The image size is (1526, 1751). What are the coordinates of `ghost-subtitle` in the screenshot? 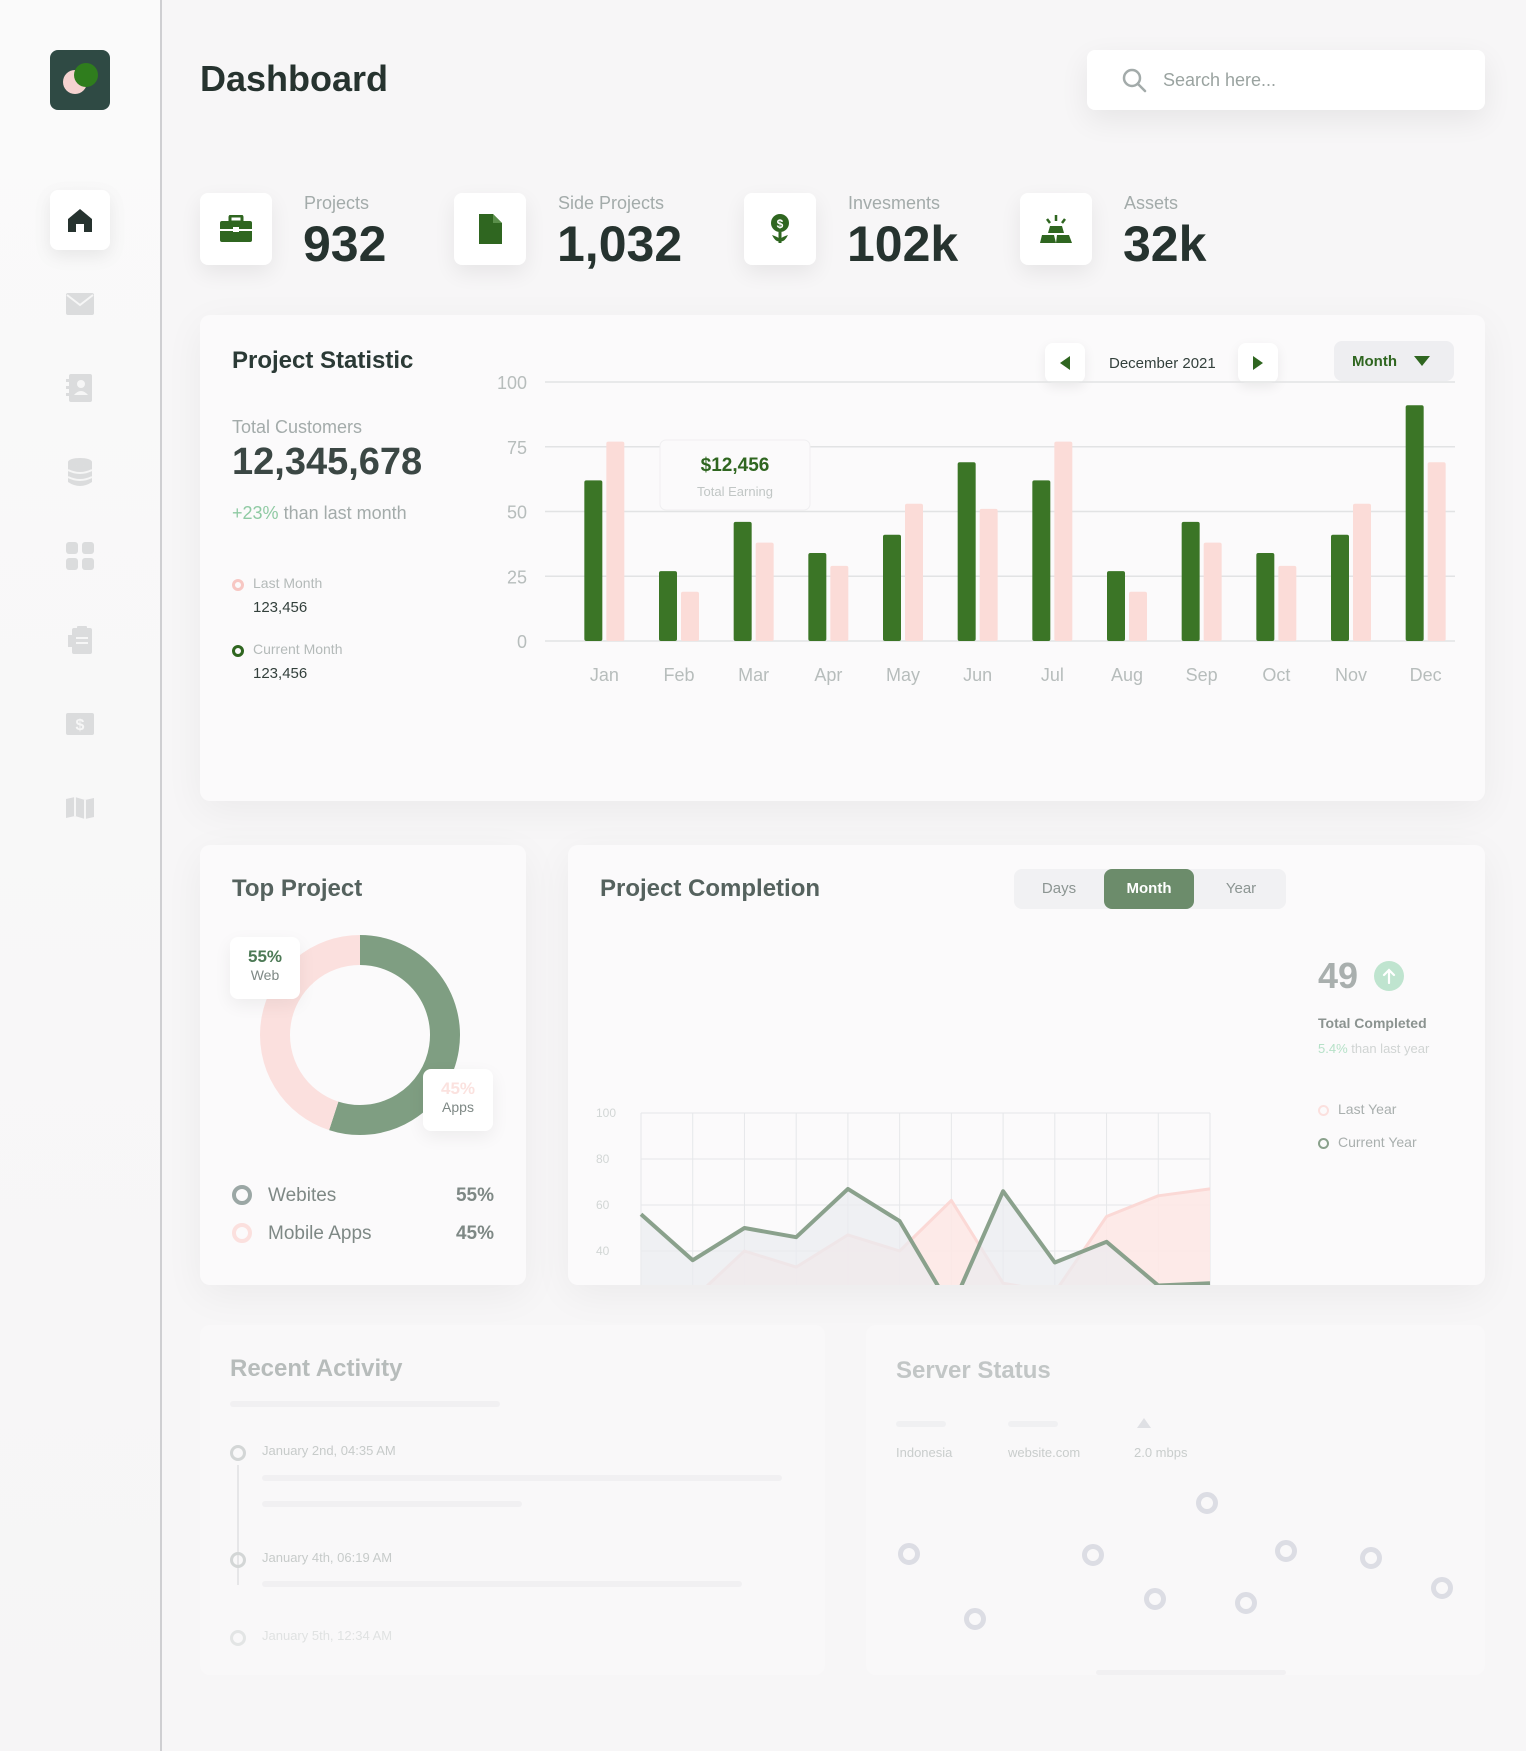 It's located at (365, 1404).